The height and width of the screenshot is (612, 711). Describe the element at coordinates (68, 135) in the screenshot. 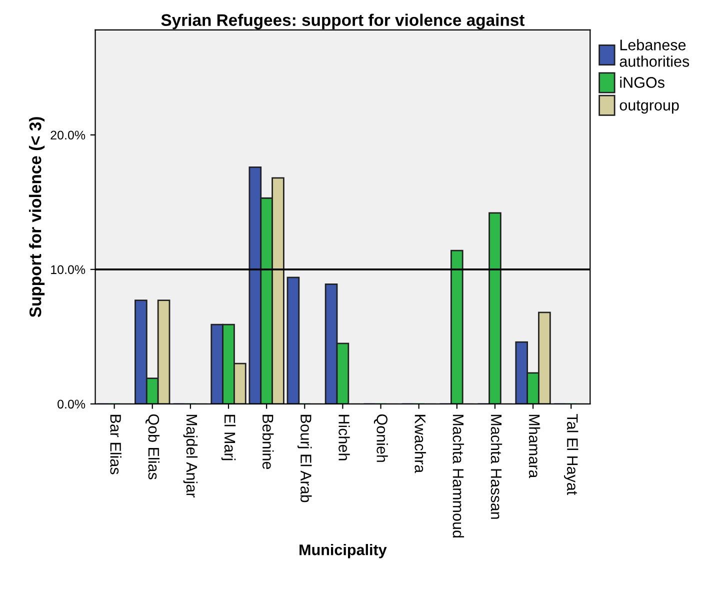

I see `y-tick-label: 20.0%` at that location.